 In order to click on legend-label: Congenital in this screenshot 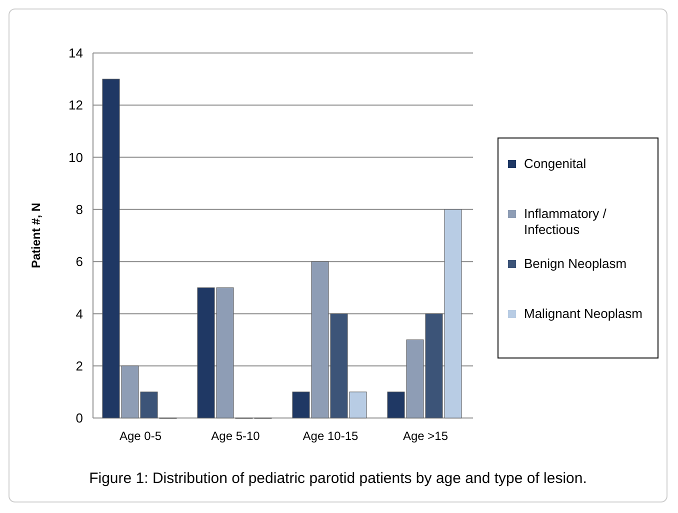, I will do `click(555, 163)`.